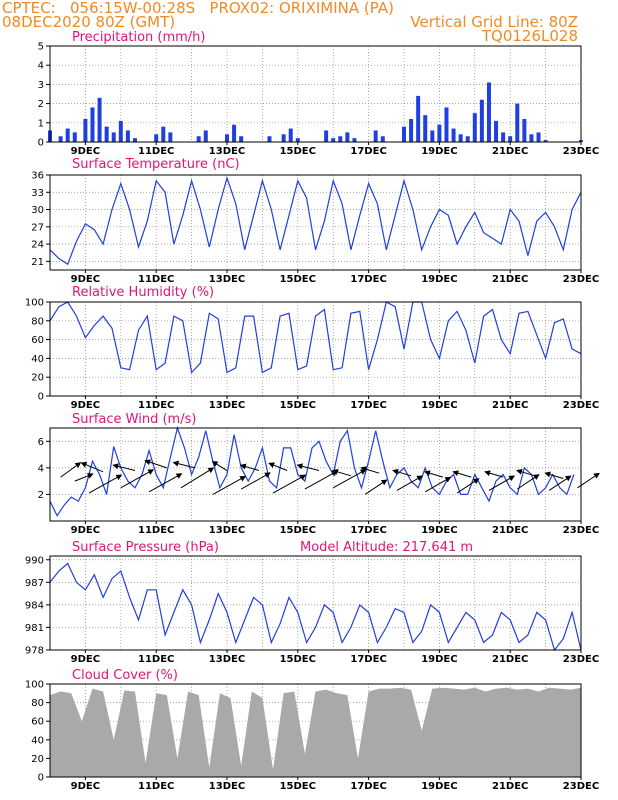  I want to click on y-tick-label: 20, so click(37, 759).